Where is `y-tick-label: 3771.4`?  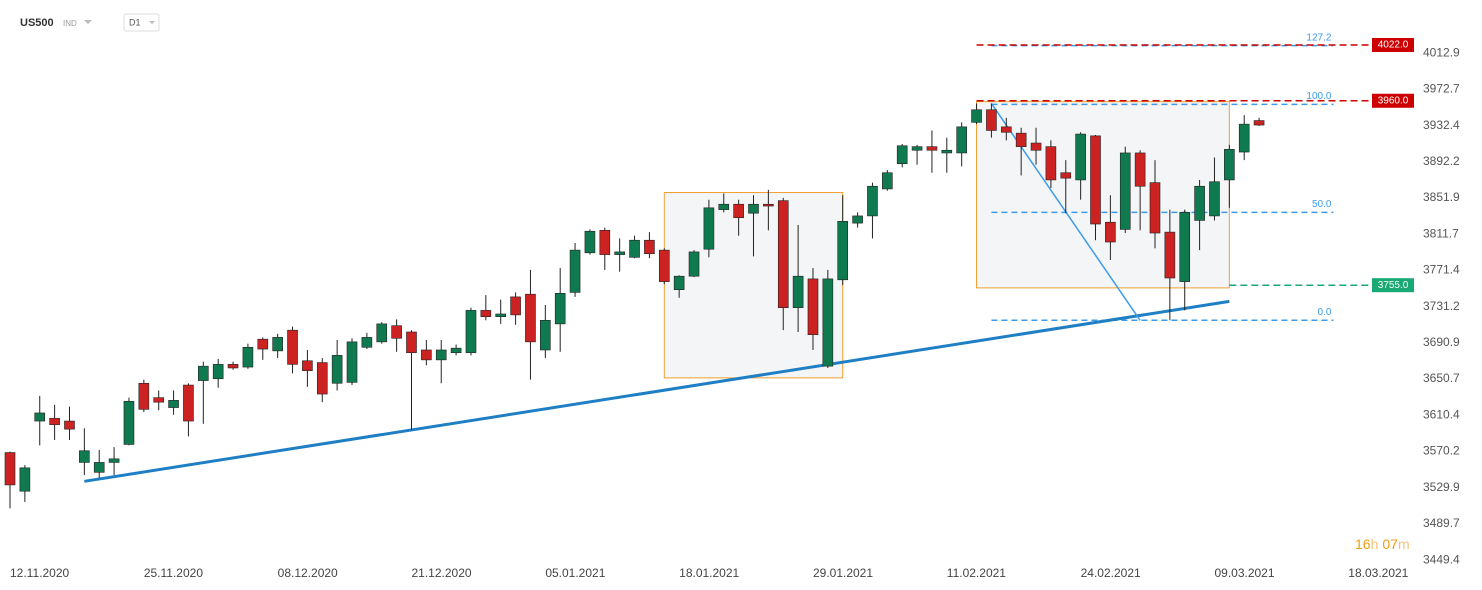
y-tick-label: 3771.4 is located at coordinates (1441, 270).